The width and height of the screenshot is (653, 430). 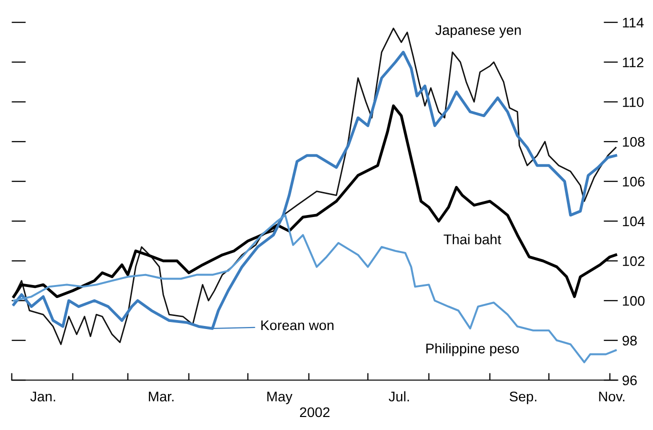 What do you see at coordinates (633, 181) in the screenshot?
I see `y-tick-label: 106` at bounding box center [633, 181].